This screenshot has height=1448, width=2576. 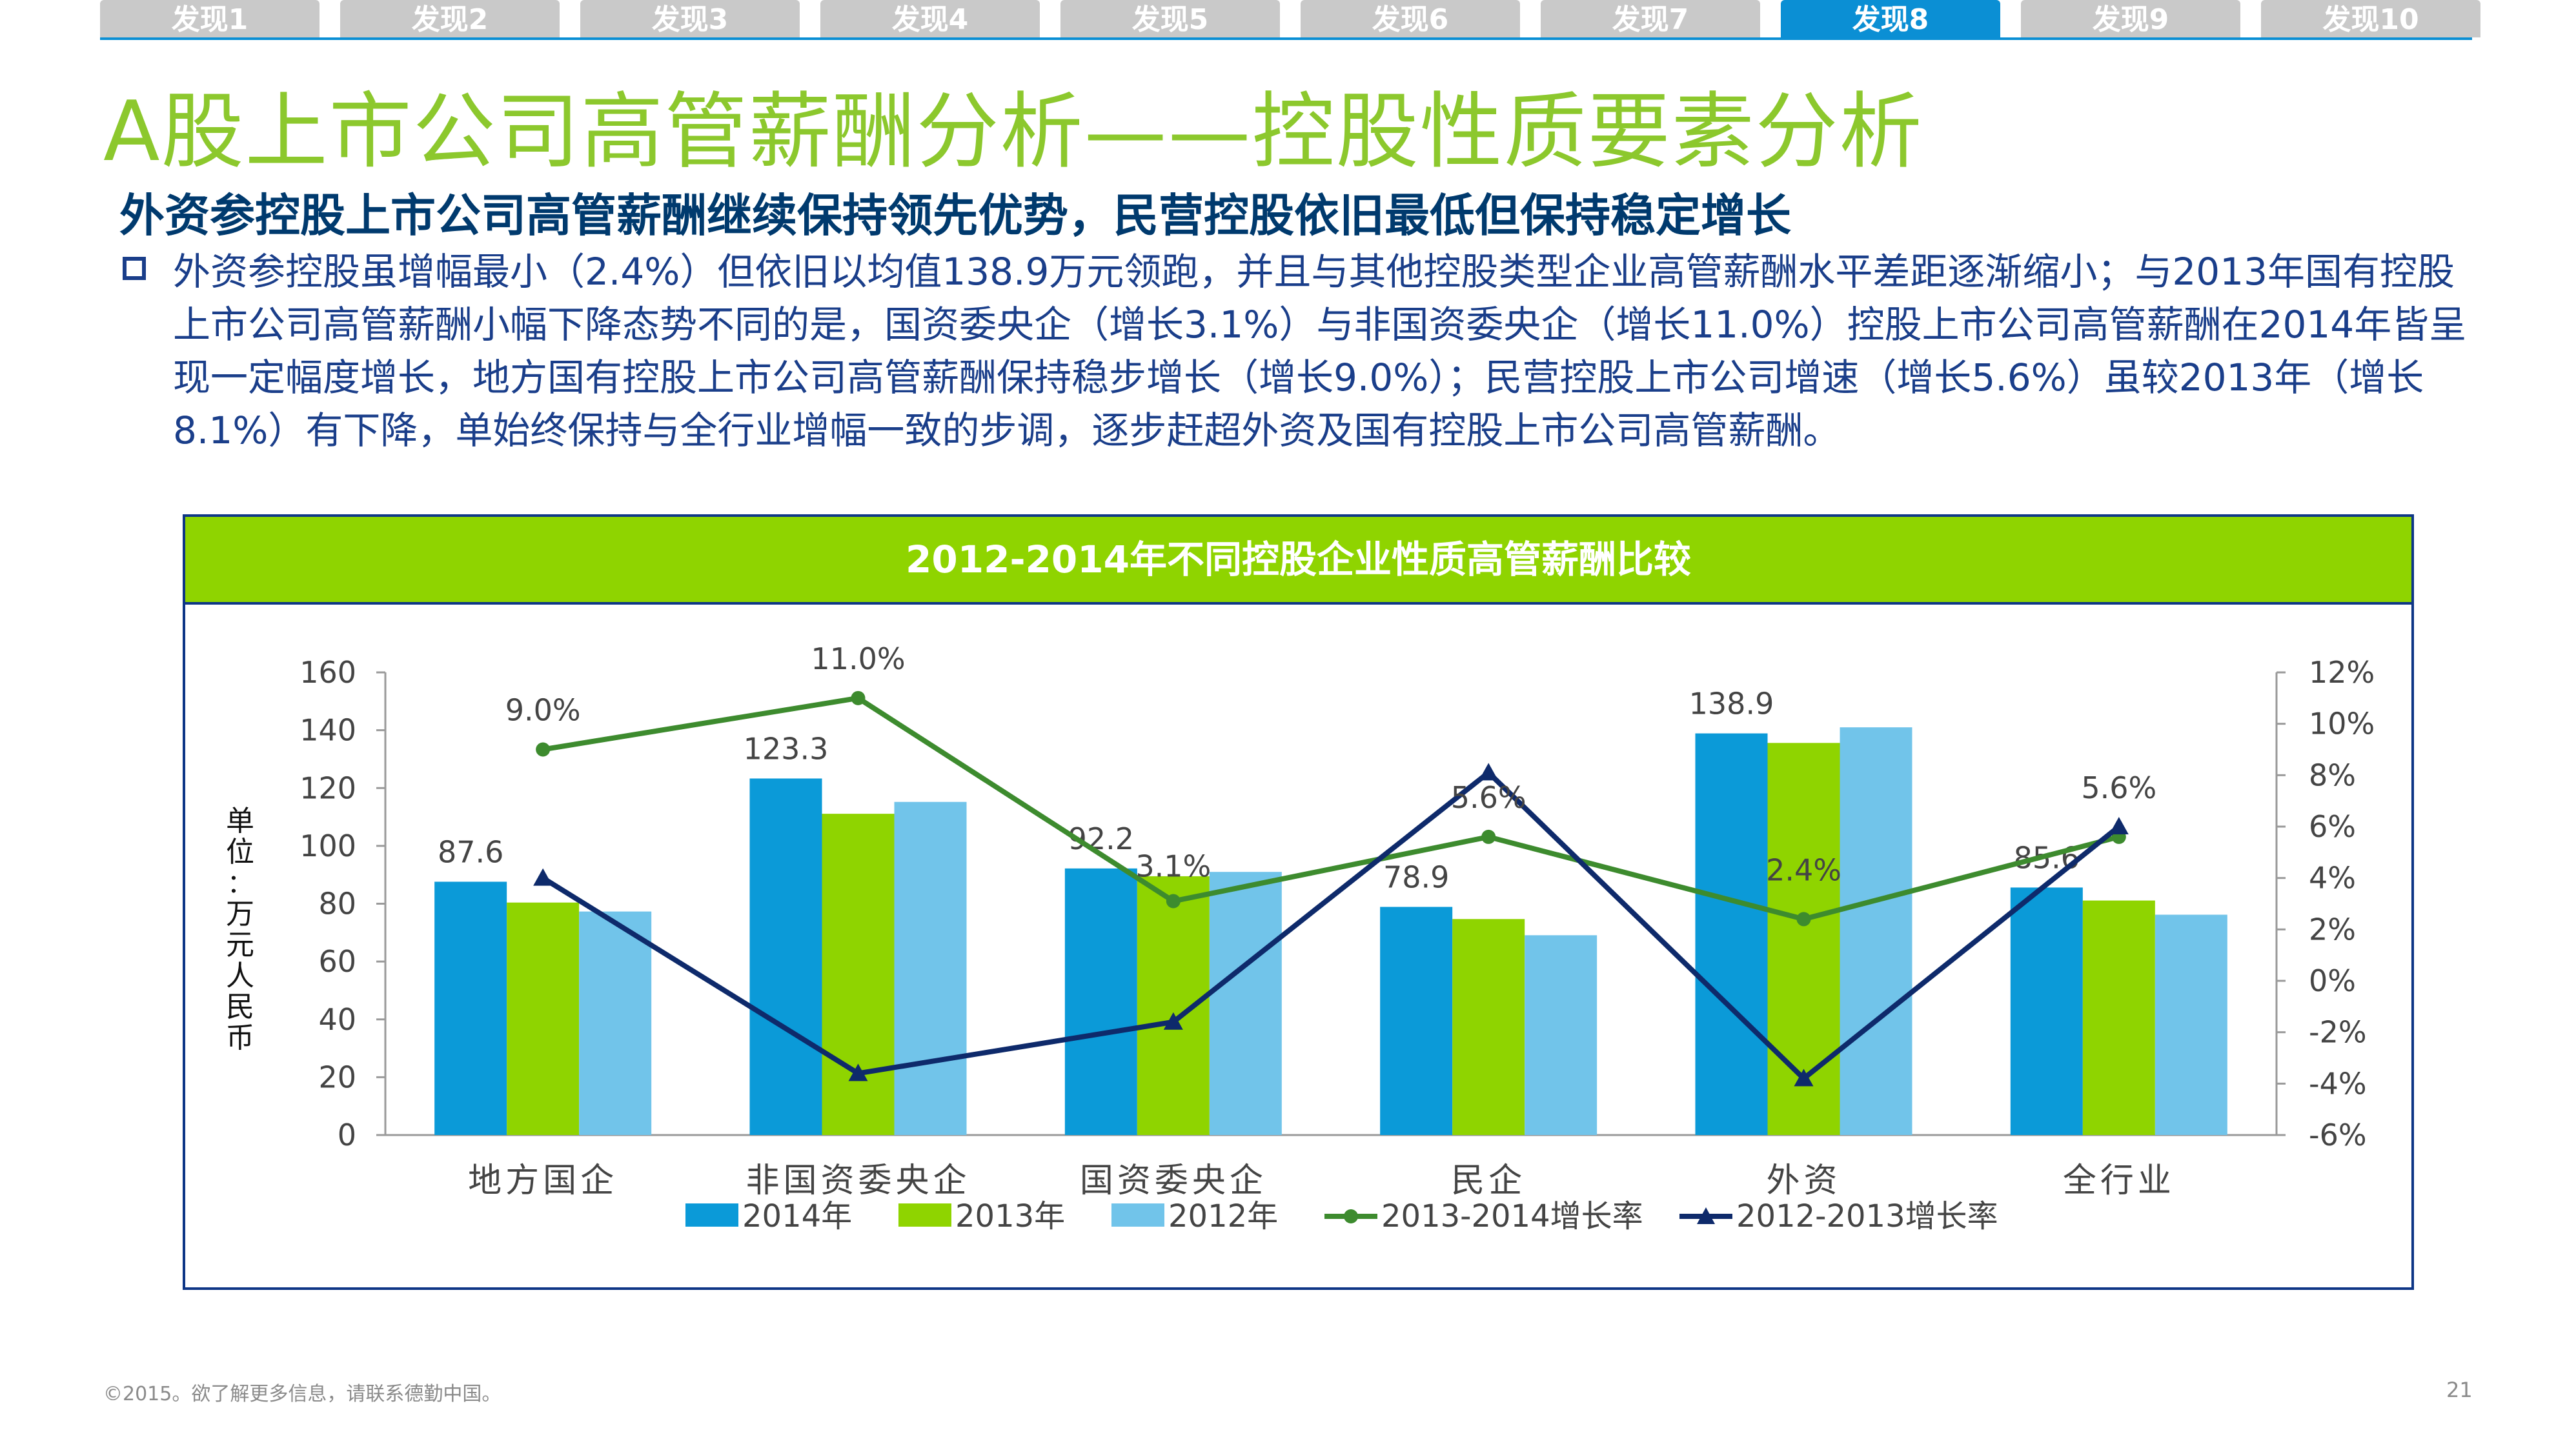 What do you see at coordinates (1223, 1216) in the screenshot?
I see `legend-label: 2012年` at bounding box center [1223, 1216].